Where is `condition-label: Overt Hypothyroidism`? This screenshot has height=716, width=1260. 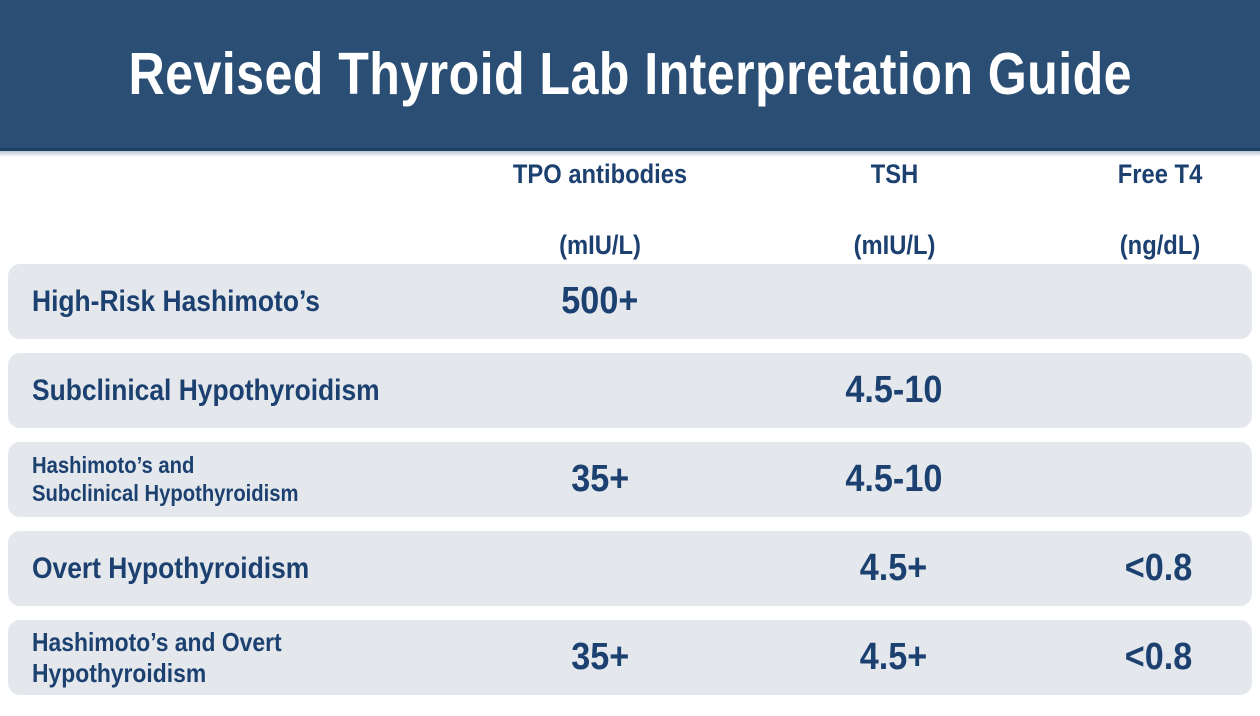 condition-label: Overt Hypothyroidism is located at coordinates (171, 568).